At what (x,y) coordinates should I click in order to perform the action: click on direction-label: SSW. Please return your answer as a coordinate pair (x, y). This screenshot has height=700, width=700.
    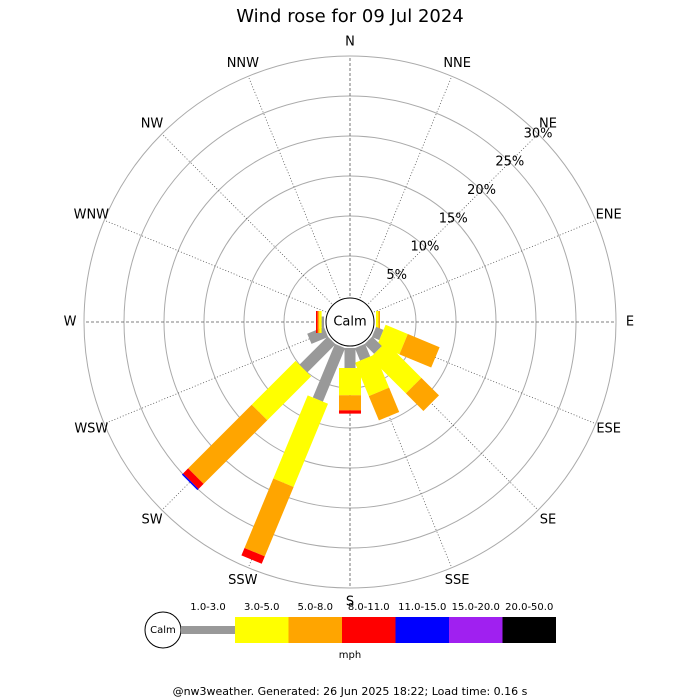
    Looking at the image, I should click on (243, 580).